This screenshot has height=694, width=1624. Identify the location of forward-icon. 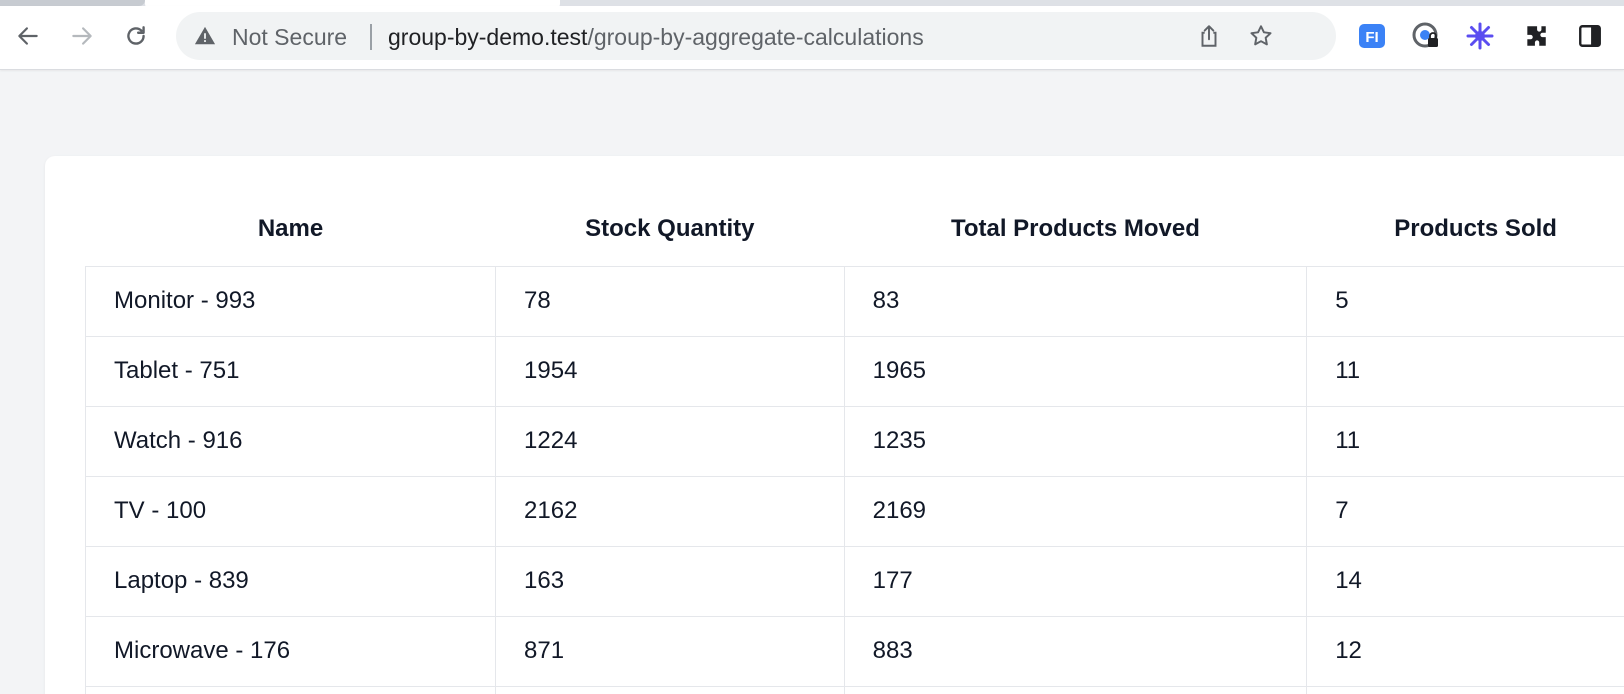
(82, 36).